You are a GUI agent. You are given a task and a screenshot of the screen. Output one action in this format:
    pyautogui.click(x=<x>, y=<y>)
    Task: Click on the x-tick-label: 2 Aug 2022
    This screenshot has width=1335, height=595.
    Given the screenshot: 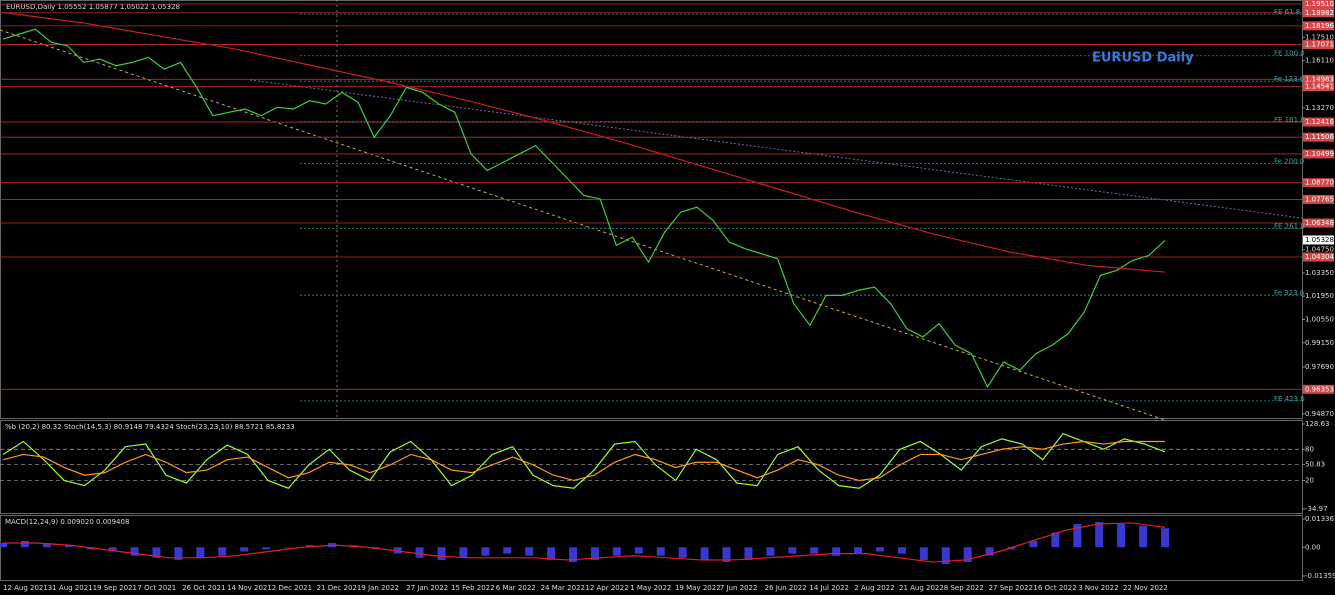 What is the action you would take?
    pyautogui.click(x=874, y=588)
    